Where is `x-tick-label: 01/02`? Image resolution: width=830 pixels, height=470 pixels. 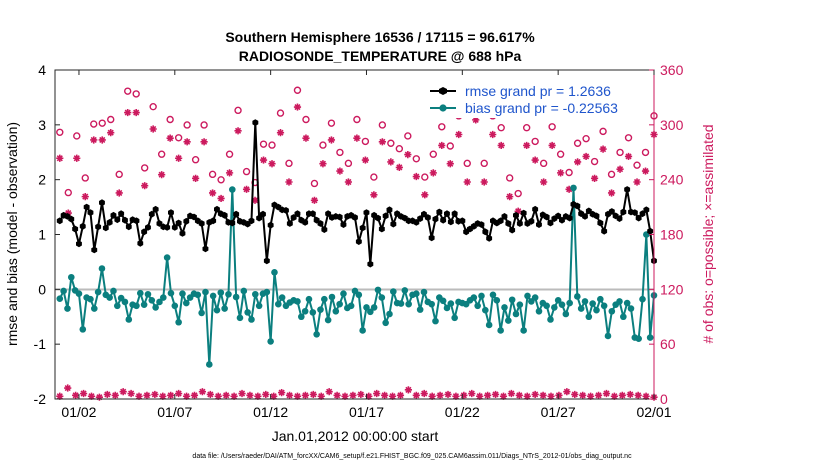 x-tick-label: 01/02 is located at coordinates (78, 412).